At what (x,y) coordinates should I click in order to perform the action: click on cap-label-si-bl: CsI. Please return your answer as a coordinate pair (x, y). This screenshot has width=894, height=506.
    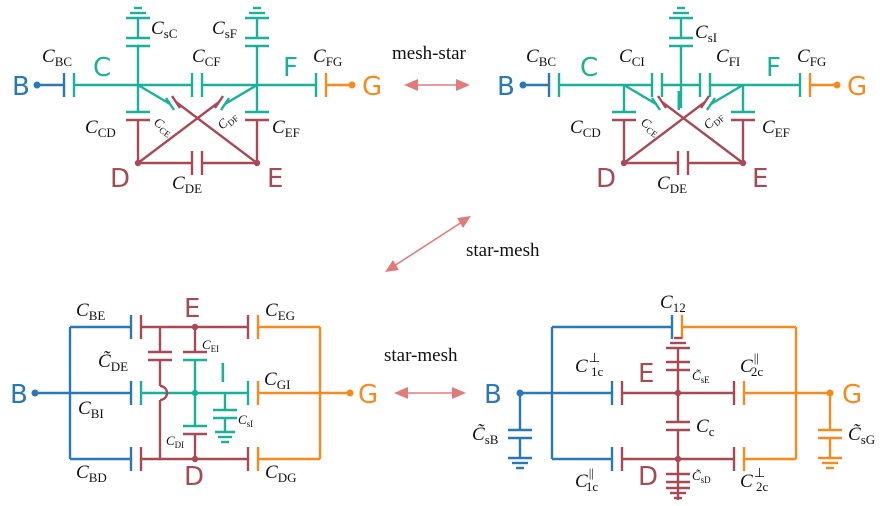
    Looking at the image, I should click on (245, 420).